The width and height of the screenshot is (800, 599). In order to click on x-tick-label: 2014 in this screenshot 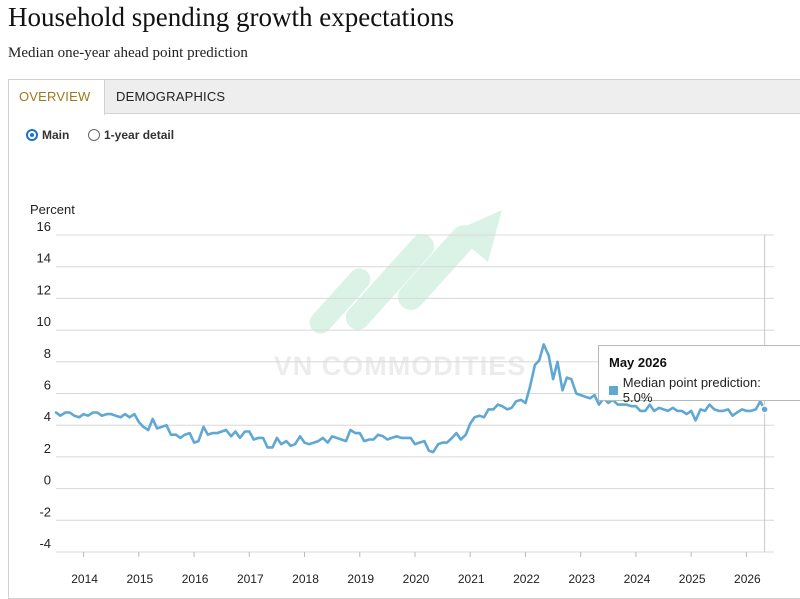, I will do `click(84, 579)`.